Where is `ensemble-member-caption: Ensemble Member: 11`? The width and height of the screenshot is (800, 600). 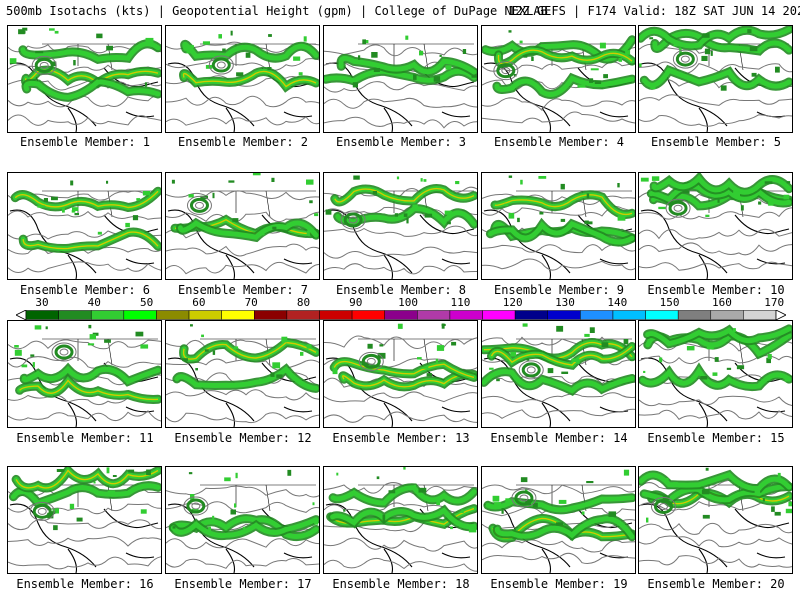 ensemble-member-caption: Ensemble Member: 11 is located at coordinates (85, 438).